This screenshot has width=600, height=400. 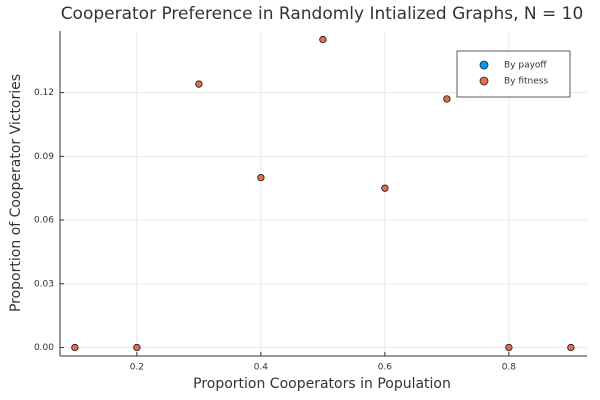 What do you see at coordinates (44, 221) in the screenshot?
I see `y-tick-label: 0.06` at bounding box center [44, 221].